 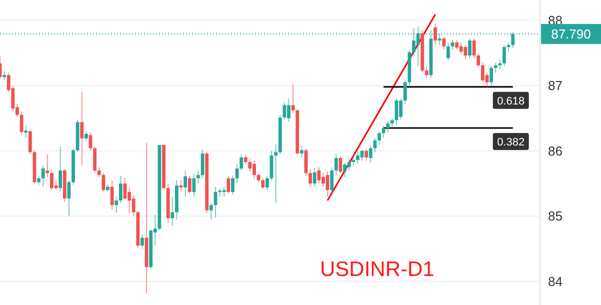 I want to click on y-tick-label: 86, so click(x=555, y=150).